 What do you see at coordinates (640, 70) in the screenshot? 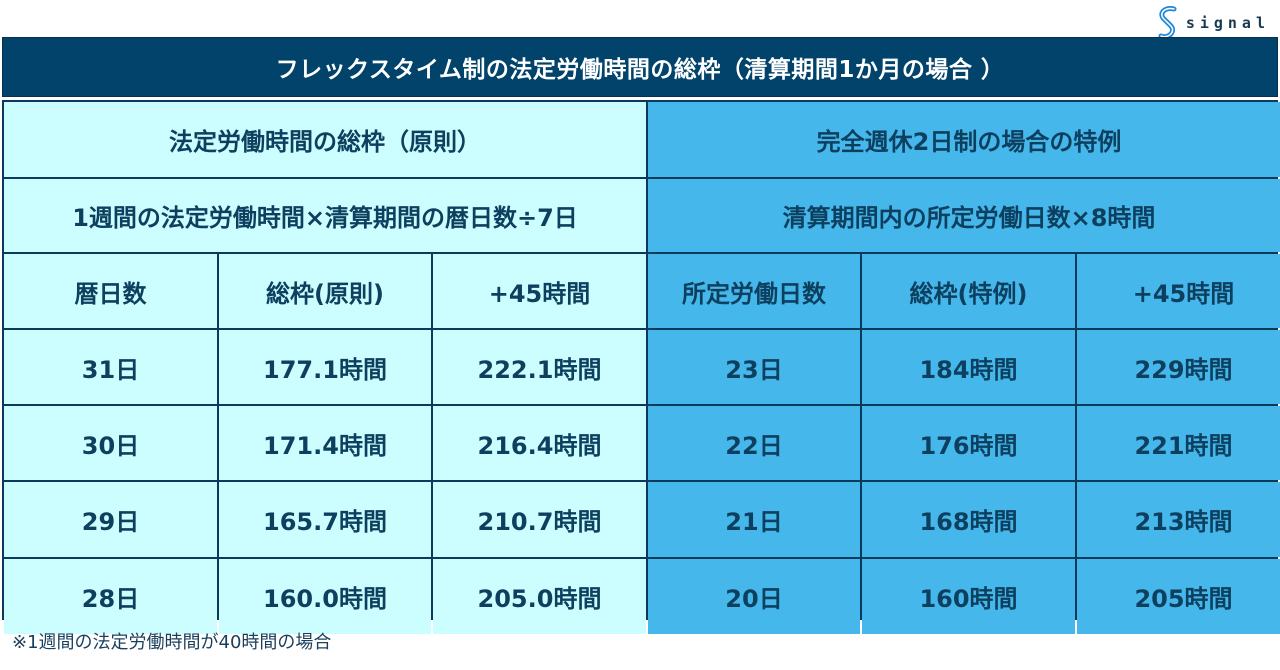
I see `page-title: フレックスタイム制の法定労働時間の総枠（清算期間1か月の場合 ）` at bounding box center [640, 70].